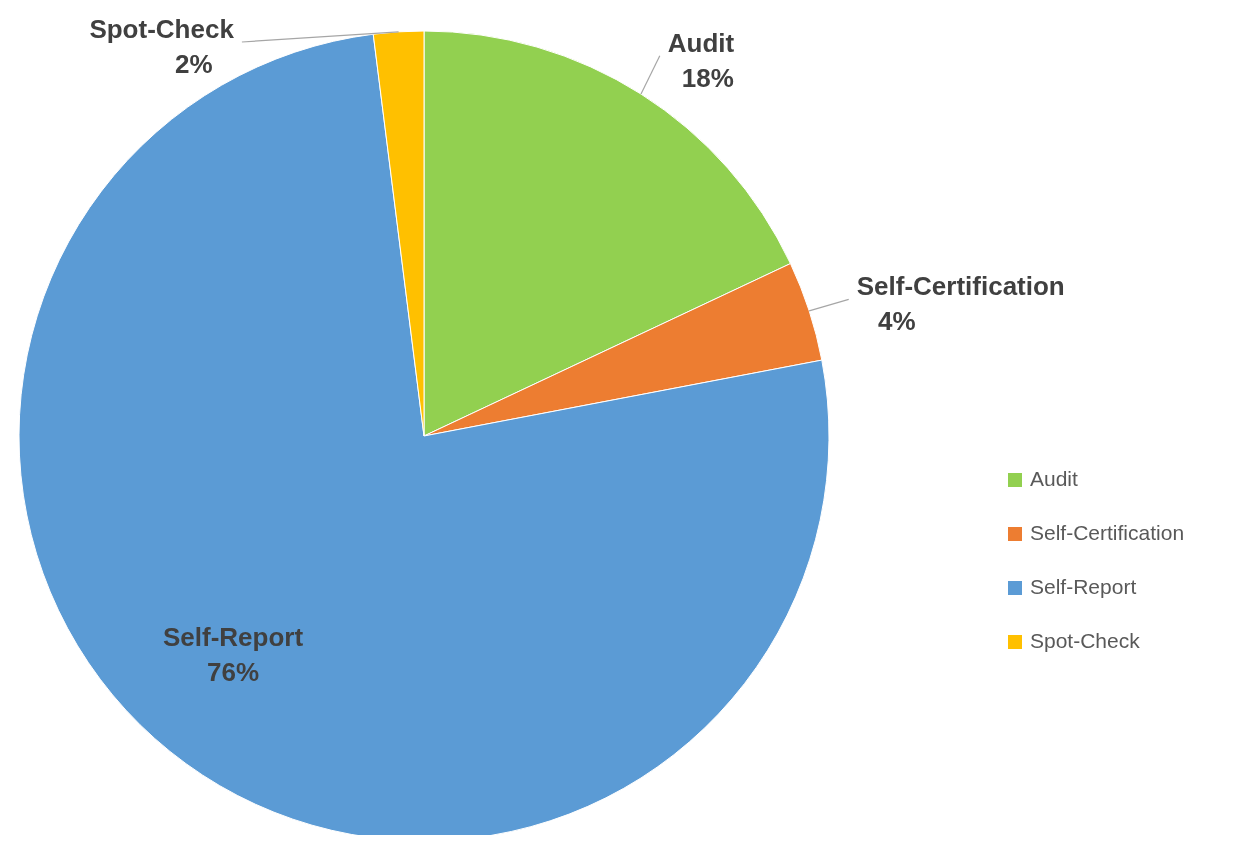 The width and height of the screenshot is (1246, 843). I want to click on slice-label: Audit, so click(701, 42).